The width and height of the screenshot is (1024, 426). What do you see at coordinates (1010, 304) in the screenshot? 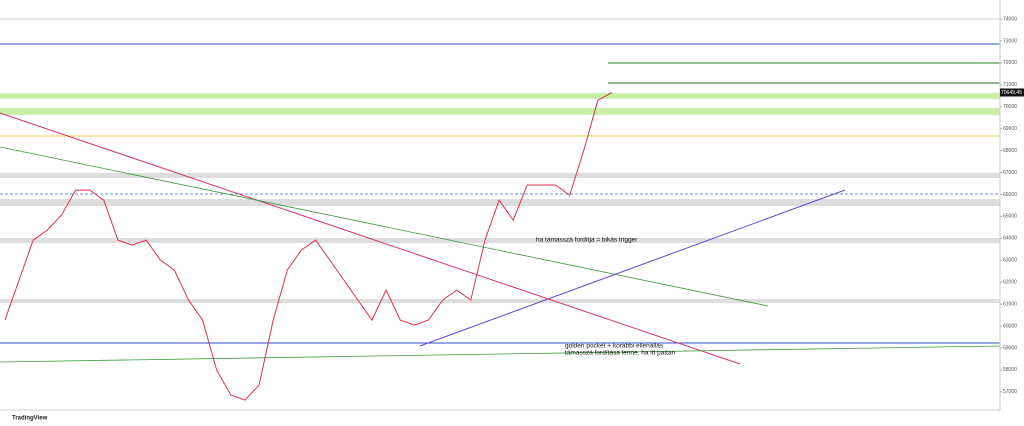
I see `y-tick-label: 61000` at bounding box center [1010, 304].